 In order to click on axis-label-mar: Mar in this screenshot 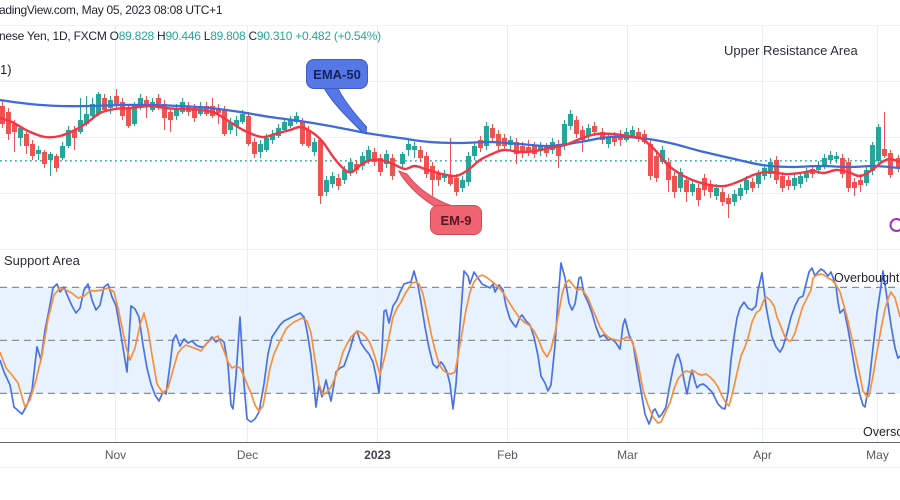, I will do `click(627, 455)`.